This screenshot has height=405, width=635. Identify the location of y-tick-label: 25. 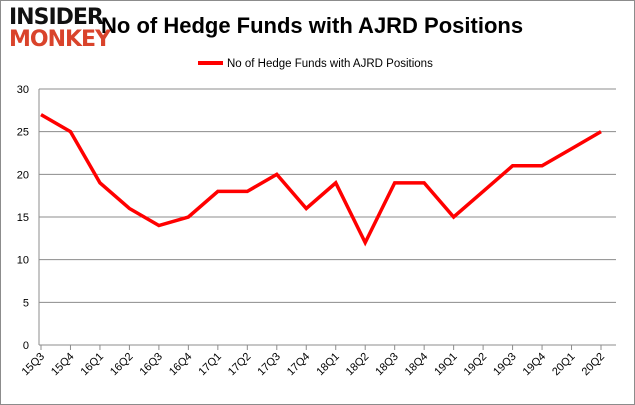
(23, 133).